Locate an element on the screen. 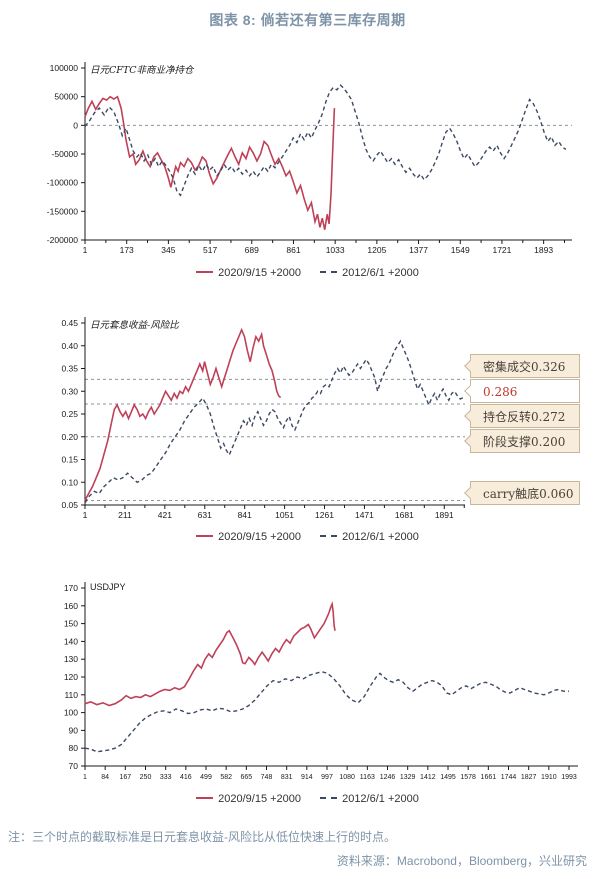 Image resolution: width=615 pixels, height=879 pixels. svg-text: 100 is located at coordinates (71, 713).